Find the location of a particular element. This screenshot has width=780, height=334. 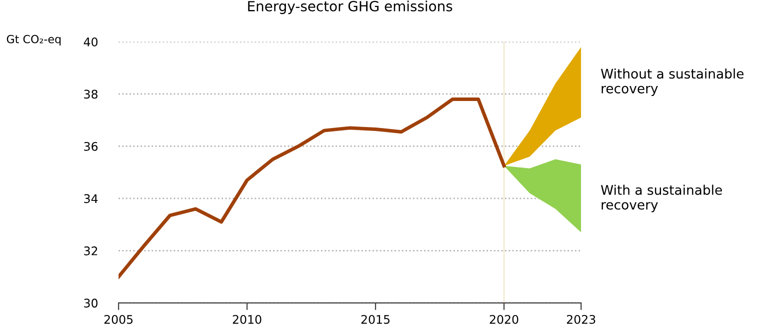

x-tick-label: 2010 is located at coordinates (247, 319).